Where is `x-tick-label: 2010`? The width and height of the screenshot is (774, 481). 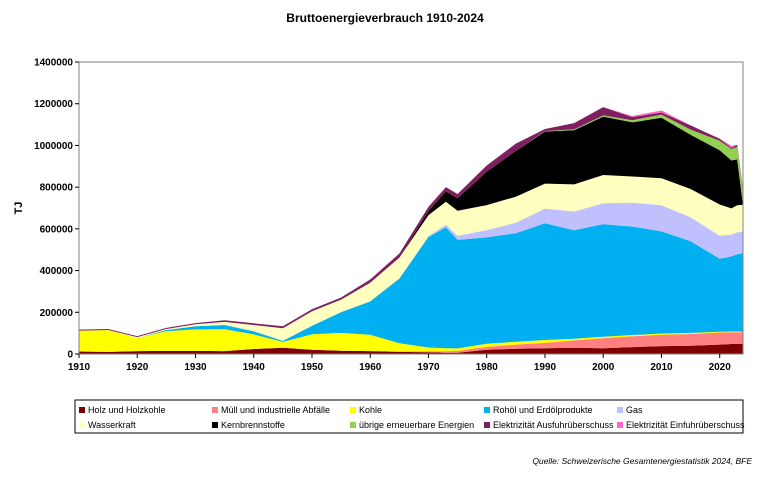
x-tick-label: 2010 is located at coordinates (661, 367).